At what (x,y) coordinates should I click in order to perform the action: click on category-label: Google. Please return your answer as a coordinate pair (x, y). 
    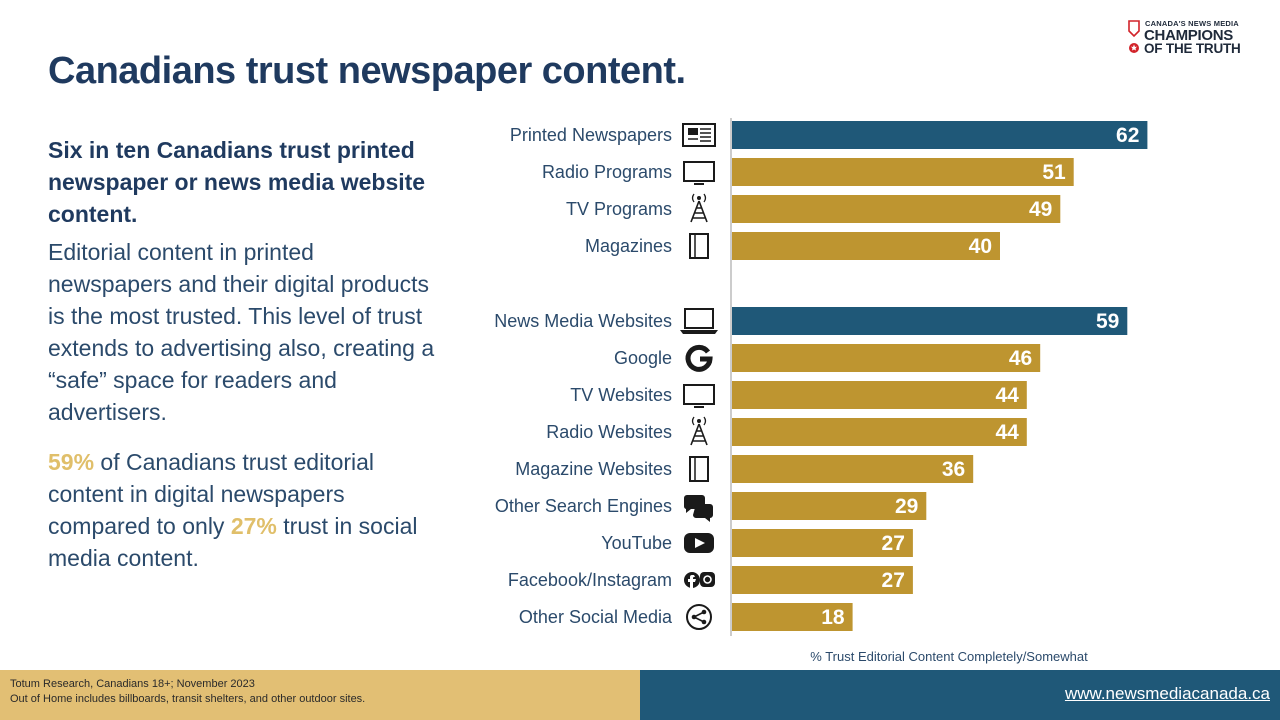
    Looking at the image, I should click on (643, 358).